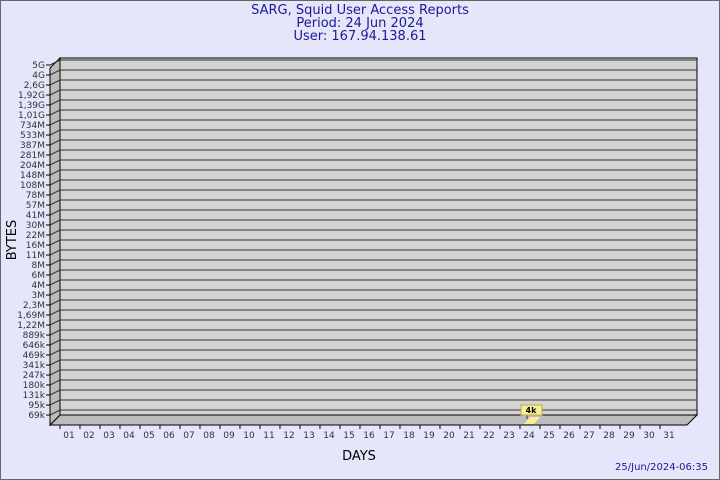  What do you see at coordinates (31, 316) in the screenshot?
I see `y-tick-label: 1,69M` at bounding box center [31, 316].